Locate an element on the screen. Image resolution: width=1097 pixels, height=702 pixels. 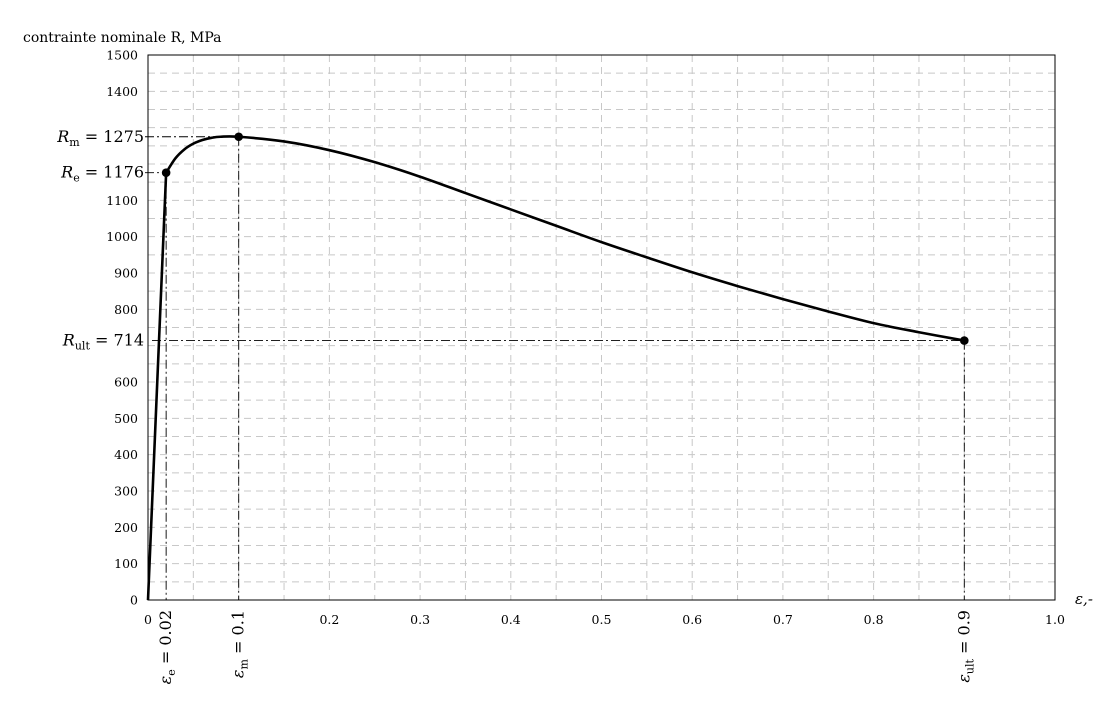
y-axis-title: contrainte nominale R, MPa is located at coordinates (122, 38).